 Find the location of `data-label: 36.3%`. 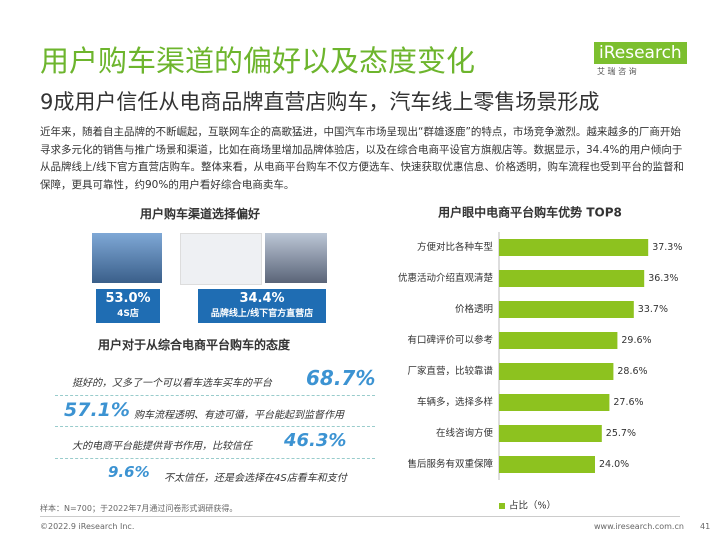

data-label: 36.3% is located at coordinates (663, 278).